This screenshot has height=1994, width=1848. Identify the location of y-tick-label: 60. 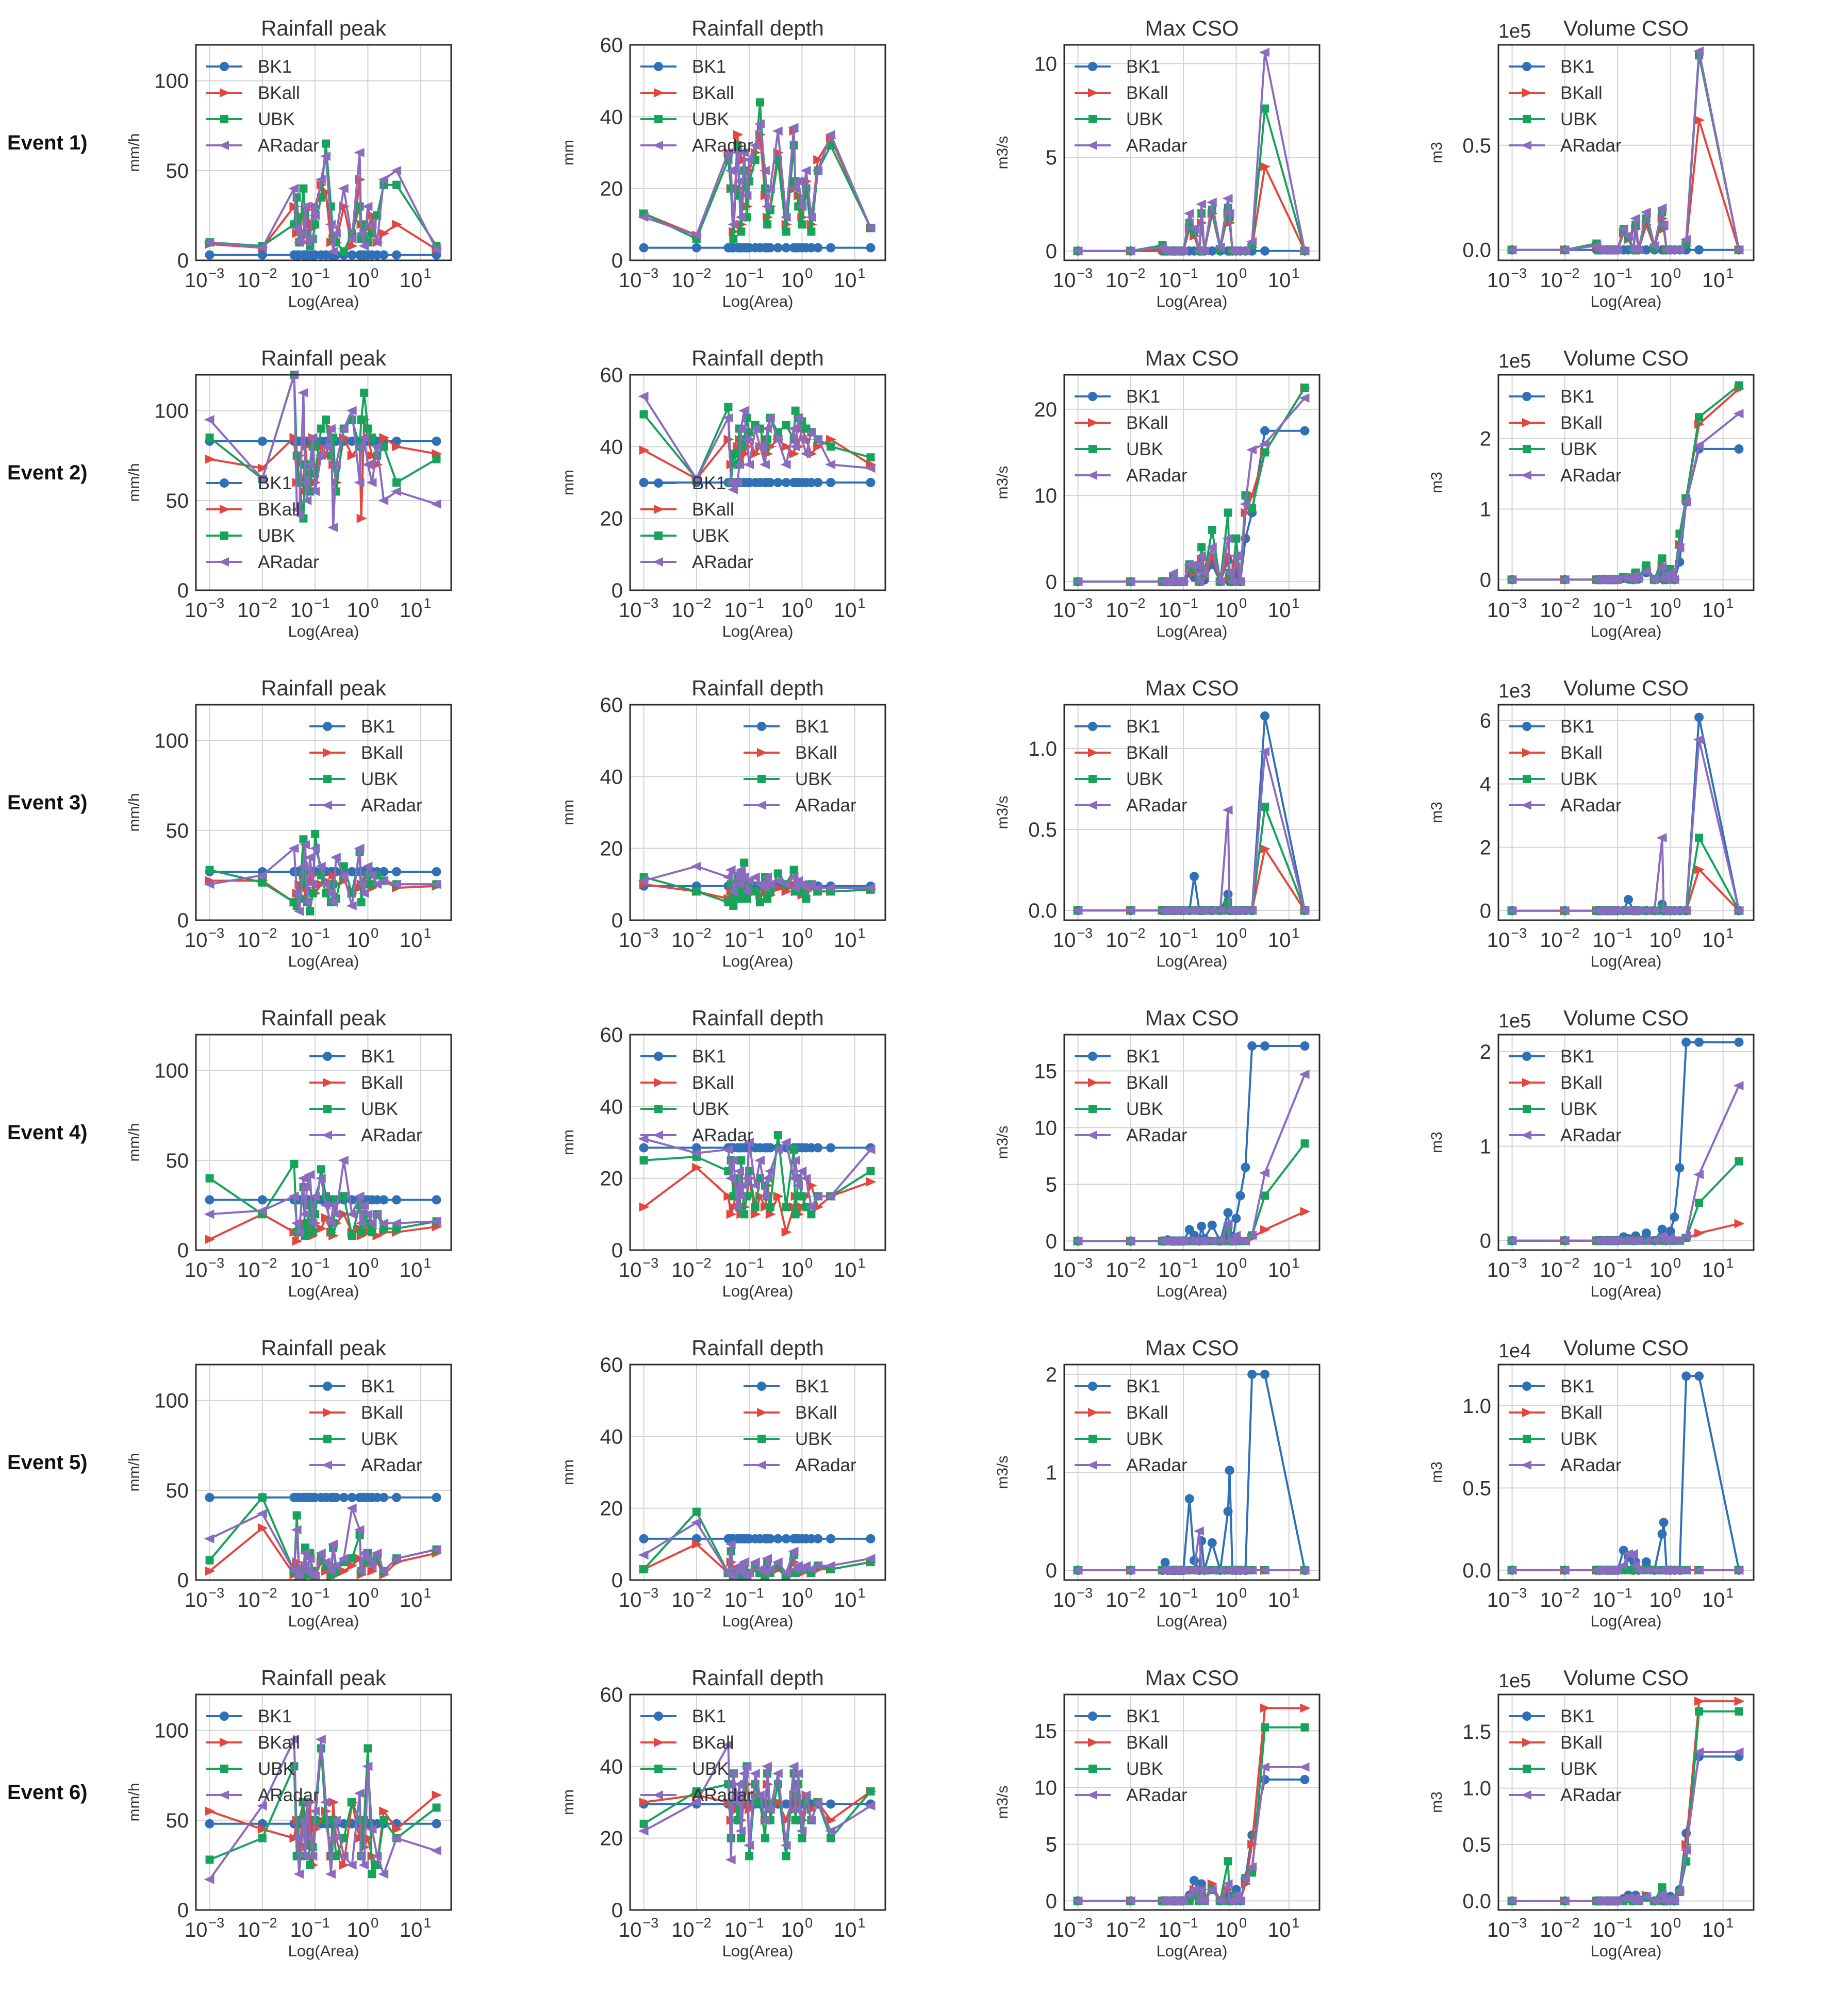
(611, 1695).